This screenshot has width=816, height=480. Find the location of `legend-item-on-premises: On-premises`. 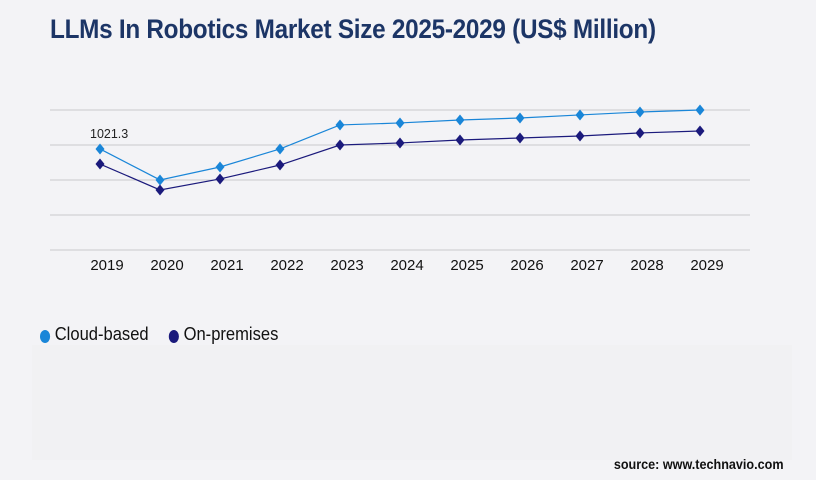

legend-item-on-premises: On-premises is located at coordinates (223, 334).